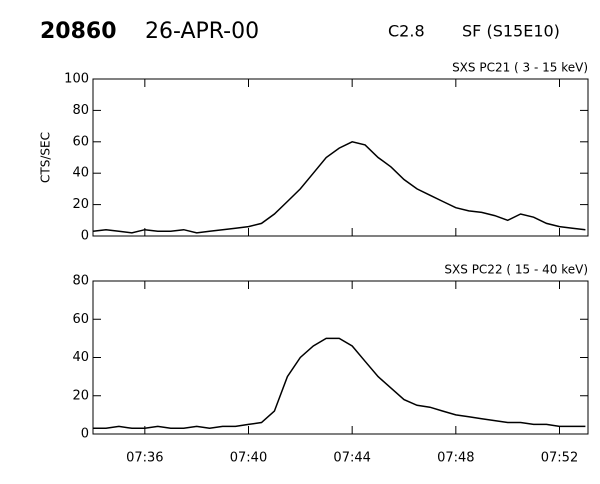 This screenshot has width=600, height=484. Describe the element at coordinates (144, 458) in the screenshot. I see `x-tick-label: 07:36` at that location.